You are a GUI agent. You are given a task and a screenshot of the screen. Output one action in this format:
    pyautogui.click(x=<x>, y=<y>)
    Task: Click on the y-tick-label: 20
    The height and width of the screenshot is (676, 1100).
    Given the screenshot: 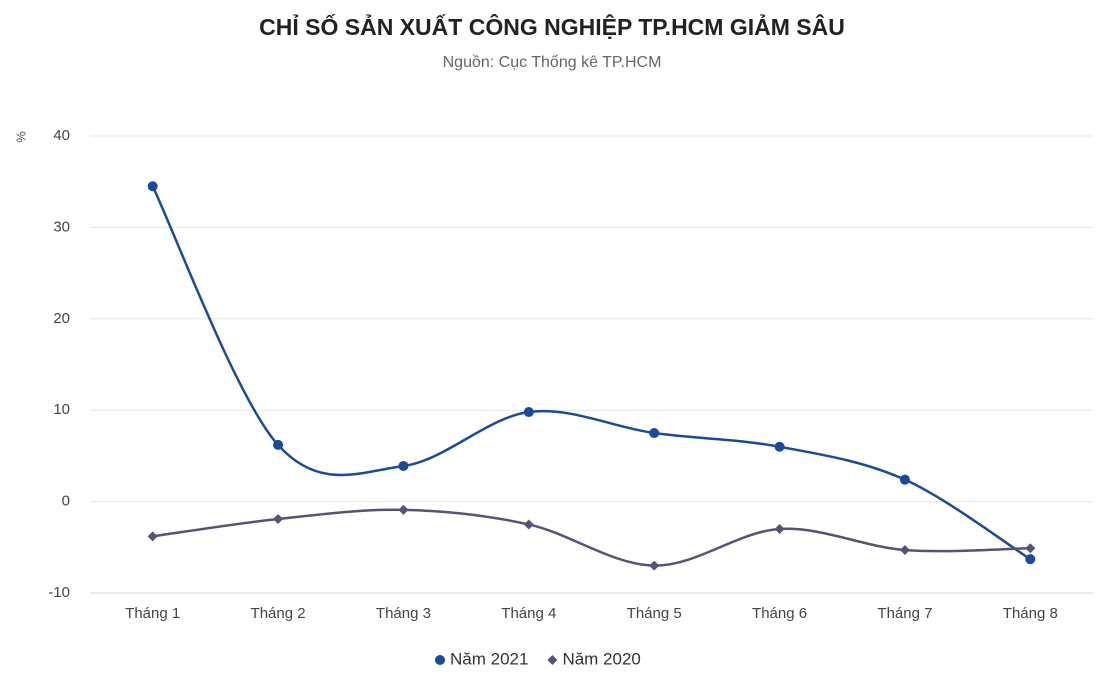 What is the action you would take?
    pyautogui.click(x=61, y=318)
    